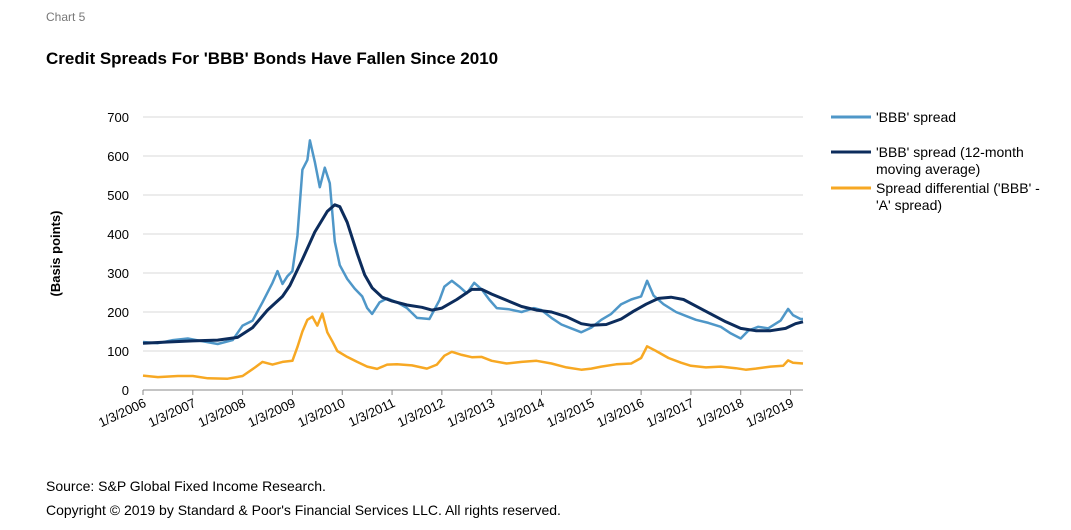 This screenshot has height=530, width=1071. What do you see at coordinates (118, 234) in the screenshot?
I see `y-tick-label: 400` at bounding box center [118, 234].